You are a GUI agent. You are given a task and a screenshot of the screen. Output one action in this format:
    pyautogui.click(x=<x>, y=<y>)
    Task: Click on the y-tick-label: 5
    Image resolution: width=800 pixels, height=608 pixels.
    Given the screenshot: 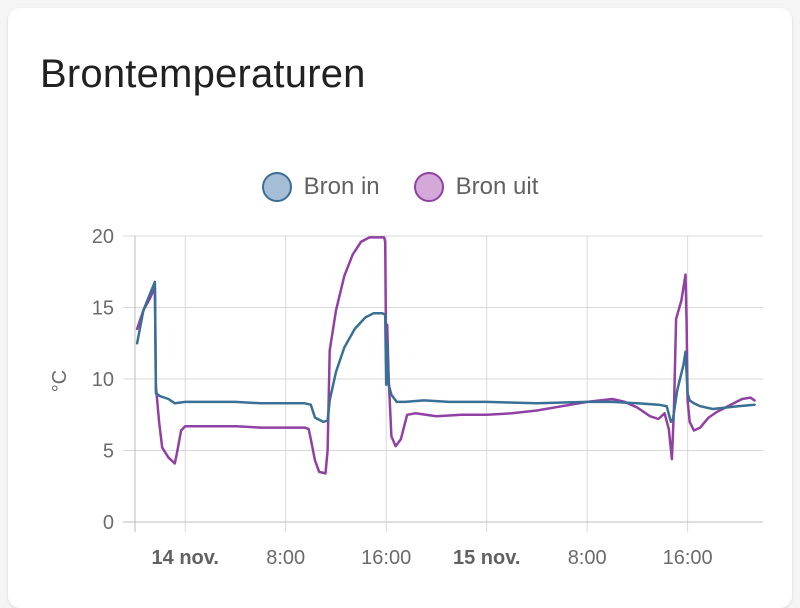 What is the action you would take?
    pyautogui.click(x=108, y=452)
    